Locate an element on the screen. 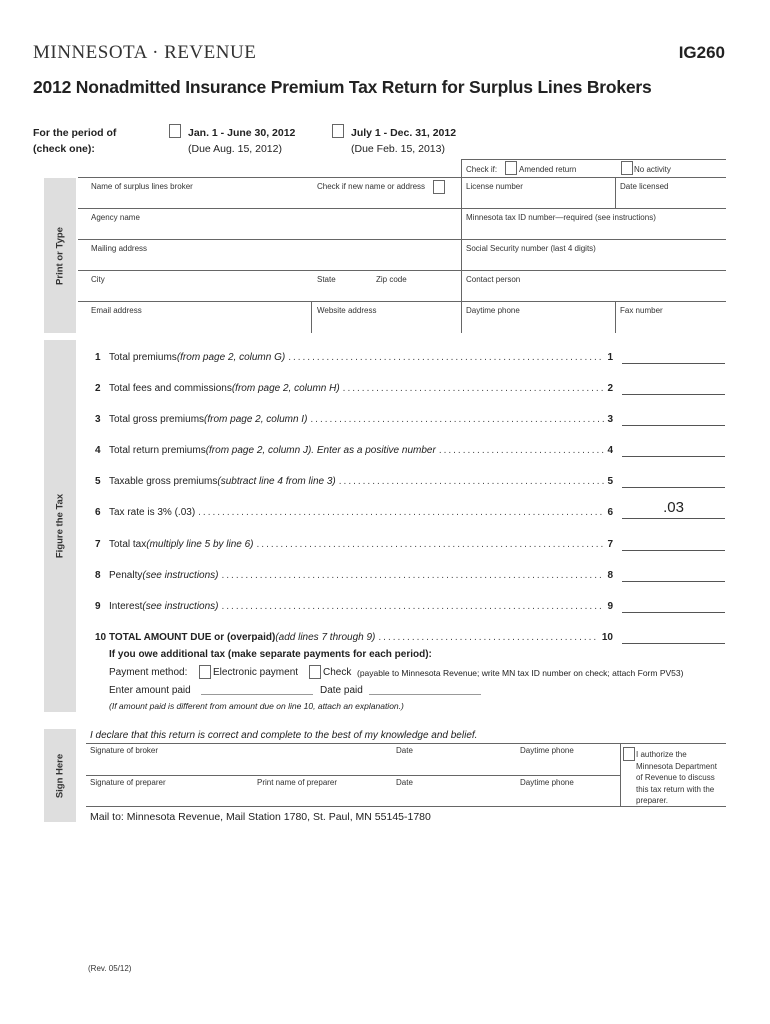  line-number: 7 is located at coordinates (98, 544).